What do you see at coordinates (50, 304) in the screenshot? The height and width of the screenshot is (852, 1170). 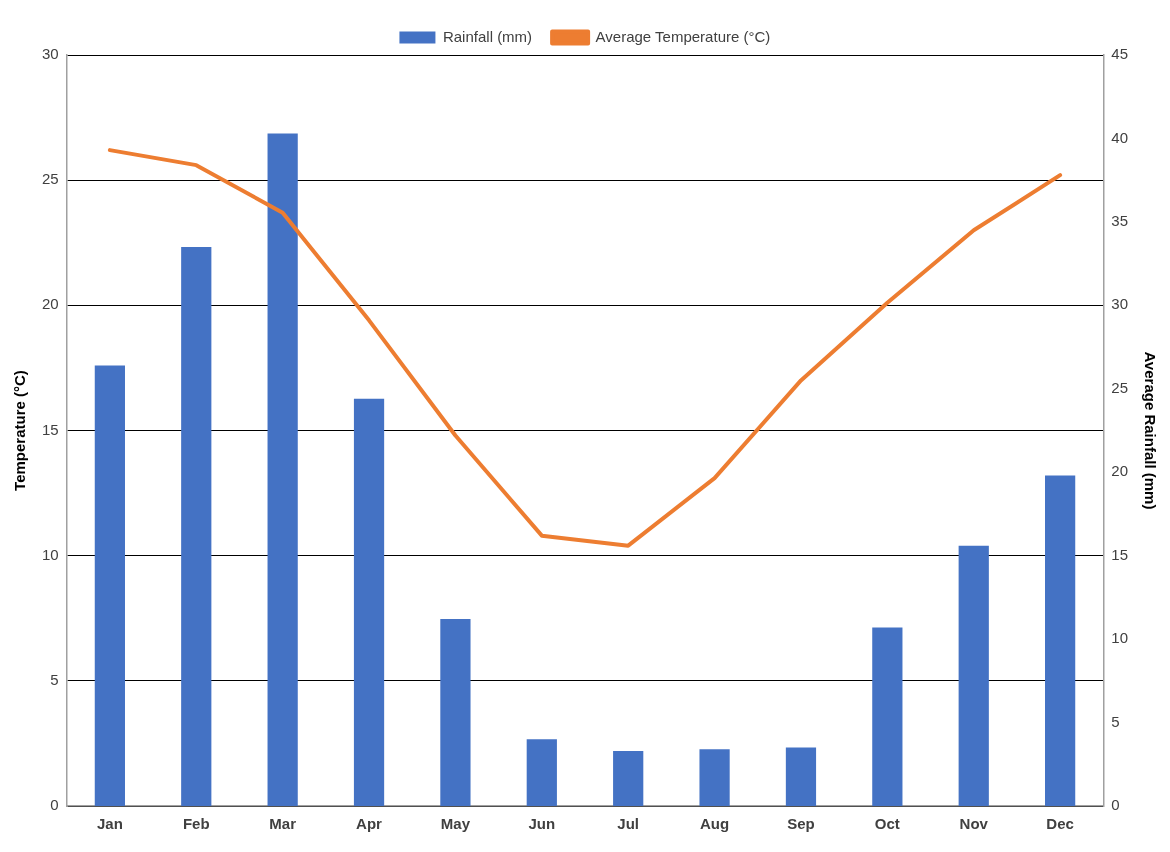 I see `y-tick-label: 20` at bounding box center [50, 304].